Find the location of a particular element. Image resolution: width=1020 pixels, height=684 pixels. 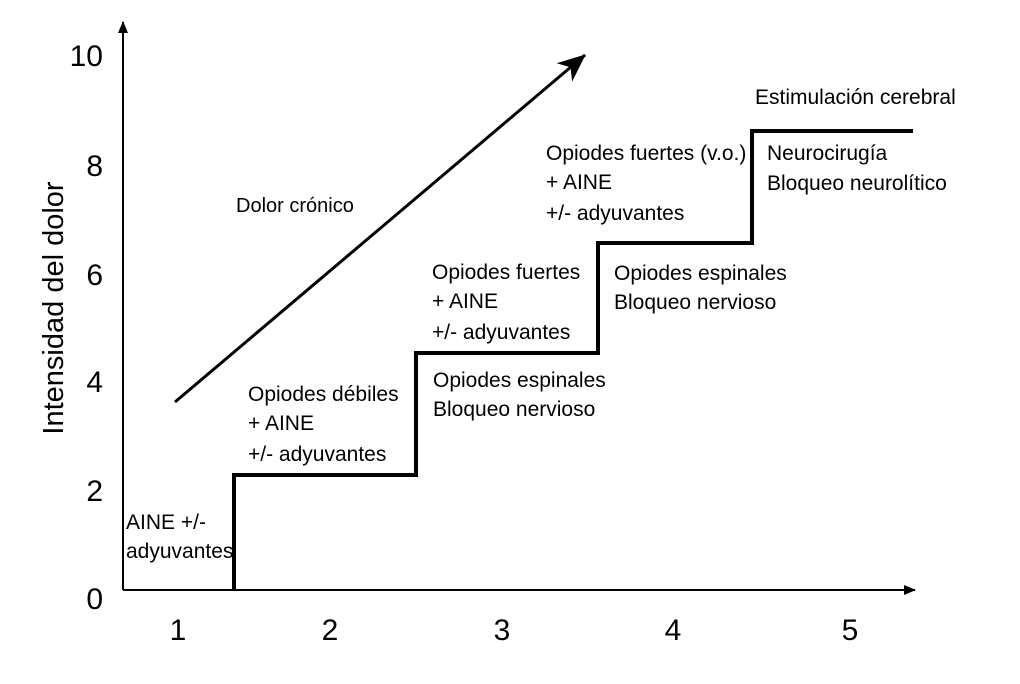

chronic-pain-label: Dolor crónico is located at coordinates (295, 206).